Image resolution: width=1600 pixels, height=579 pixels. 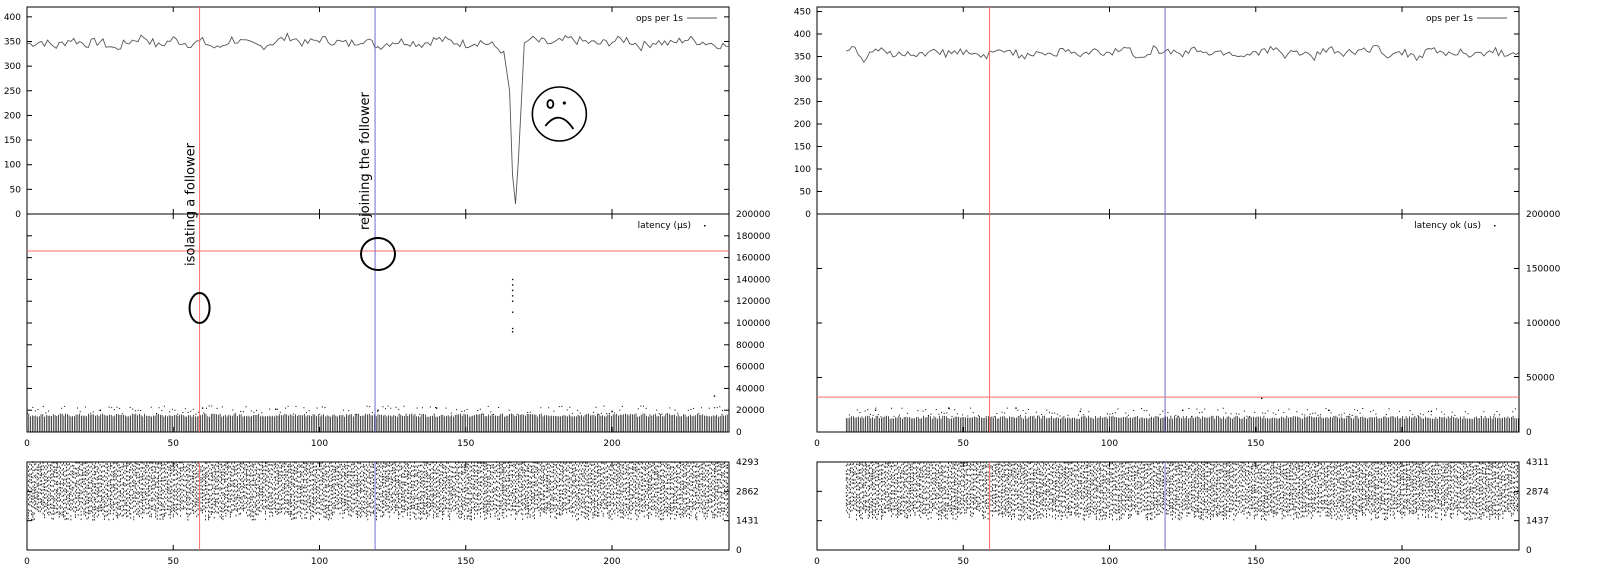 I want to click on legend-label: latency ok (us), so click(x=1447, y=226).